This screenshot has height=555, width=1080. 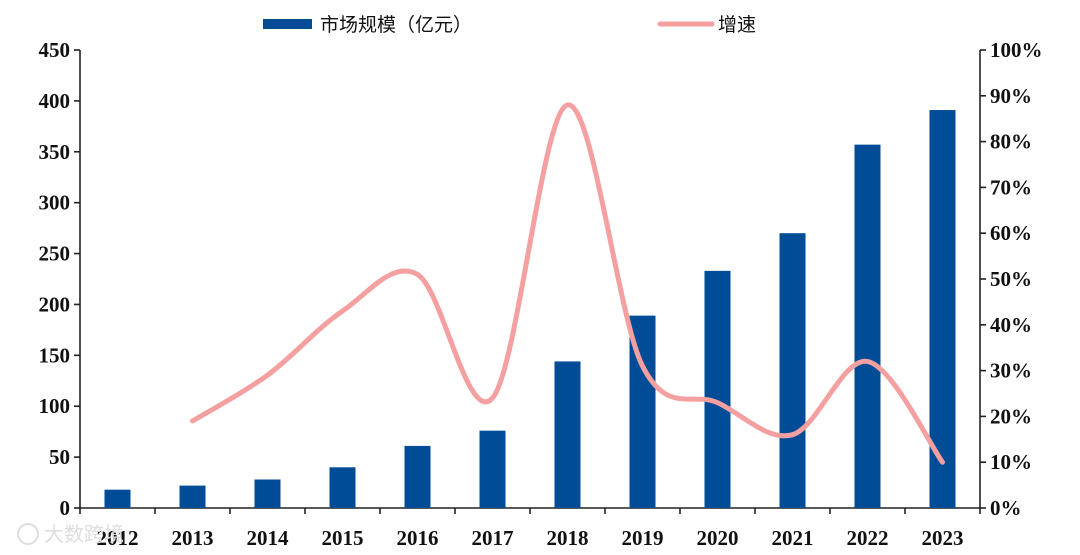 I want to click on y-left-tick-label: 50, so click(x=59, y=457).